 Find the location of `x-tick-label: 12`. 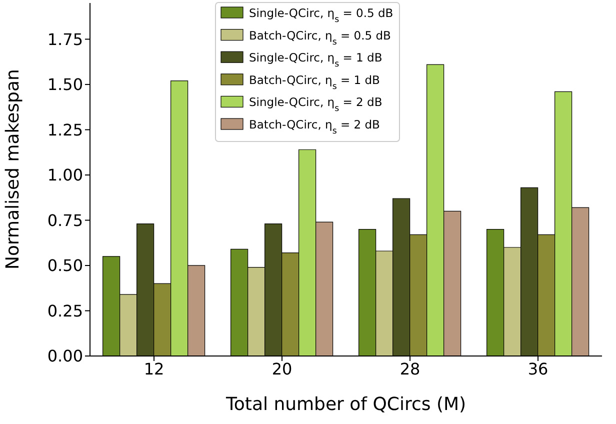

x-tick-label: 12 is located at coordinates (154, 368).